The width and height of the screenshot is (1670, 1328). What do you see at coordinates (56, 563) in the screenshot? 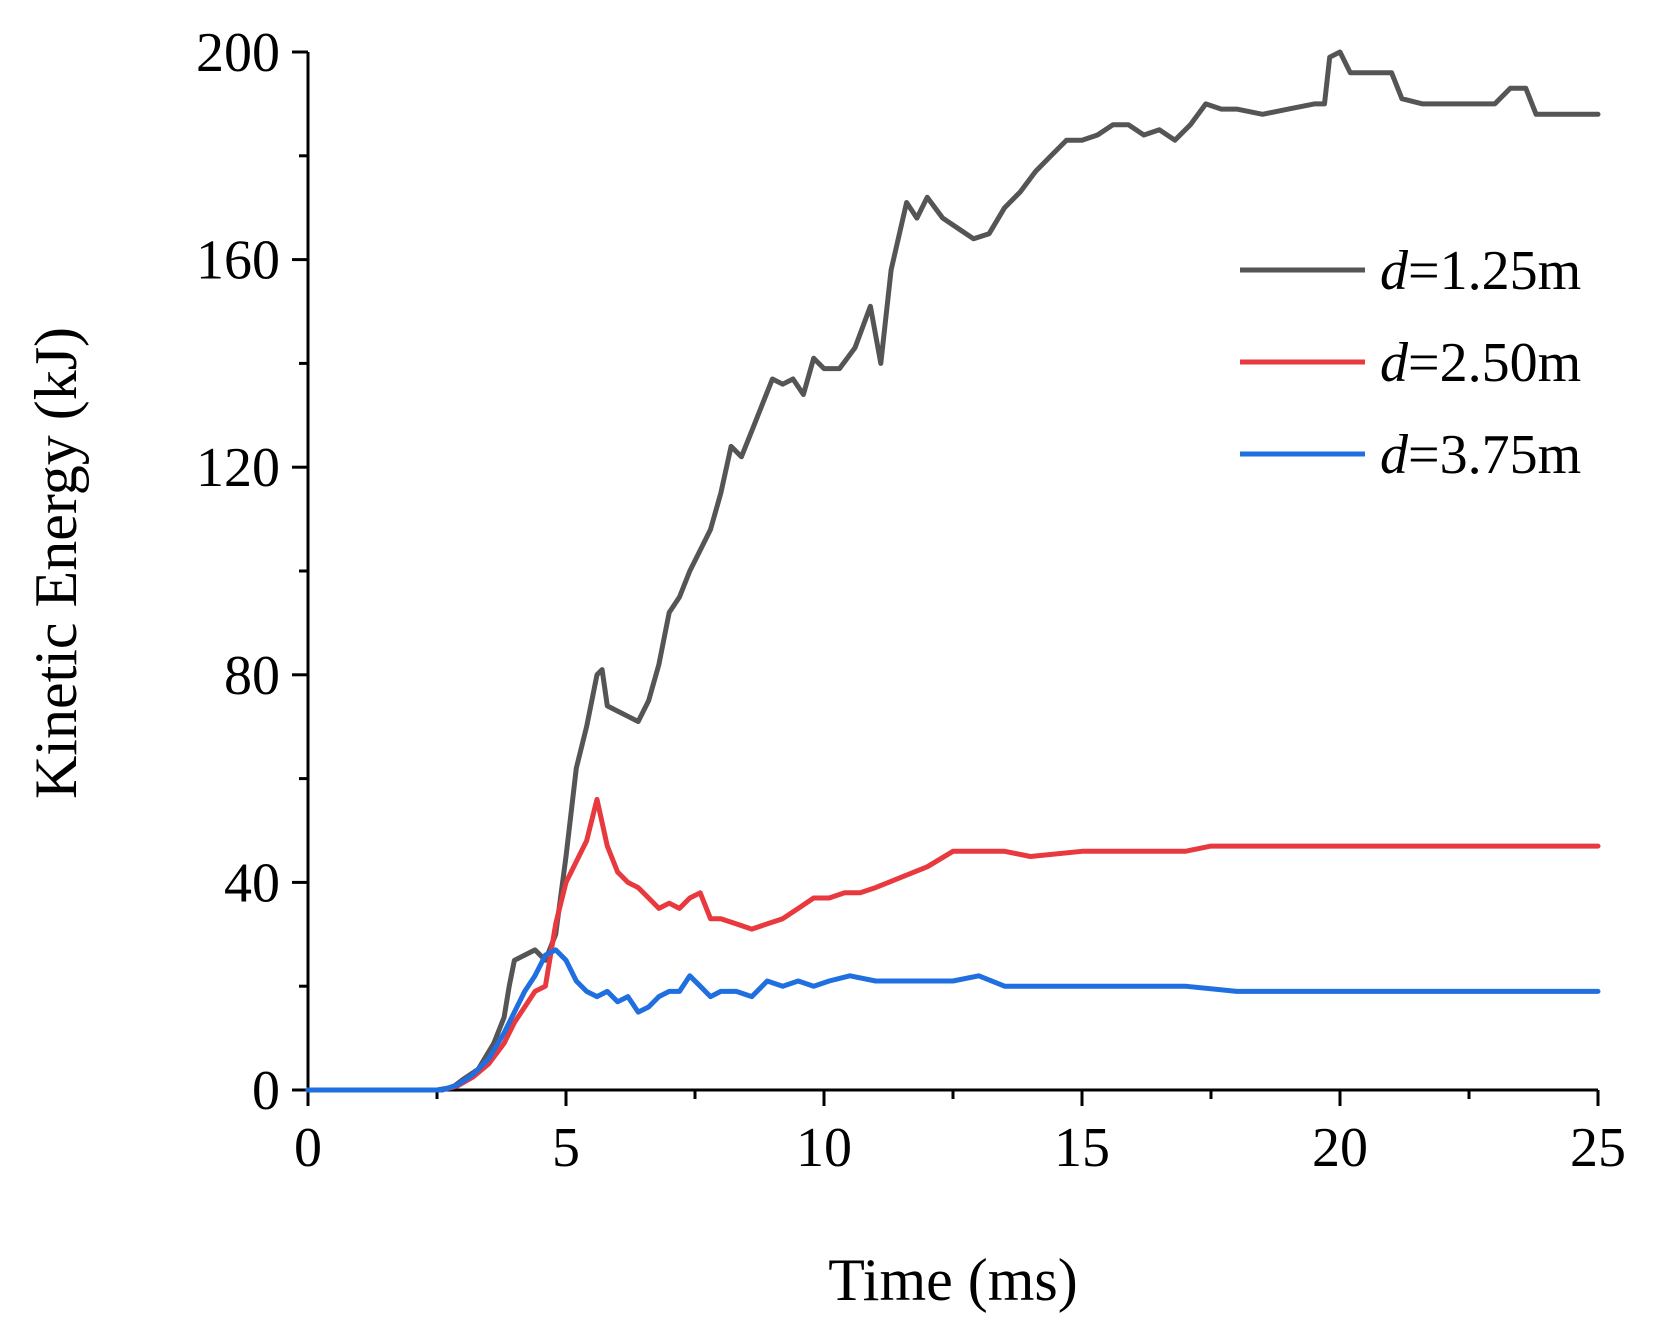
I see `y-axis-title: Kinetic Energy (kJ)` at bounding box center [56, 563].